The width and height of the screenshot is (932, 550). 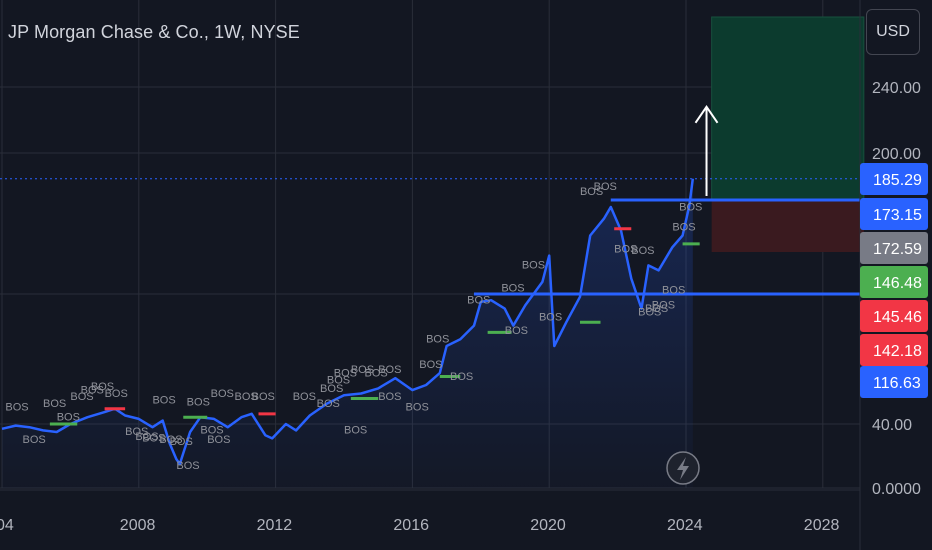 What do you see at coordinates (897, 180) in the screenshot?
I see `price-tag-label: 185.29` at bounding box center [897, 180].